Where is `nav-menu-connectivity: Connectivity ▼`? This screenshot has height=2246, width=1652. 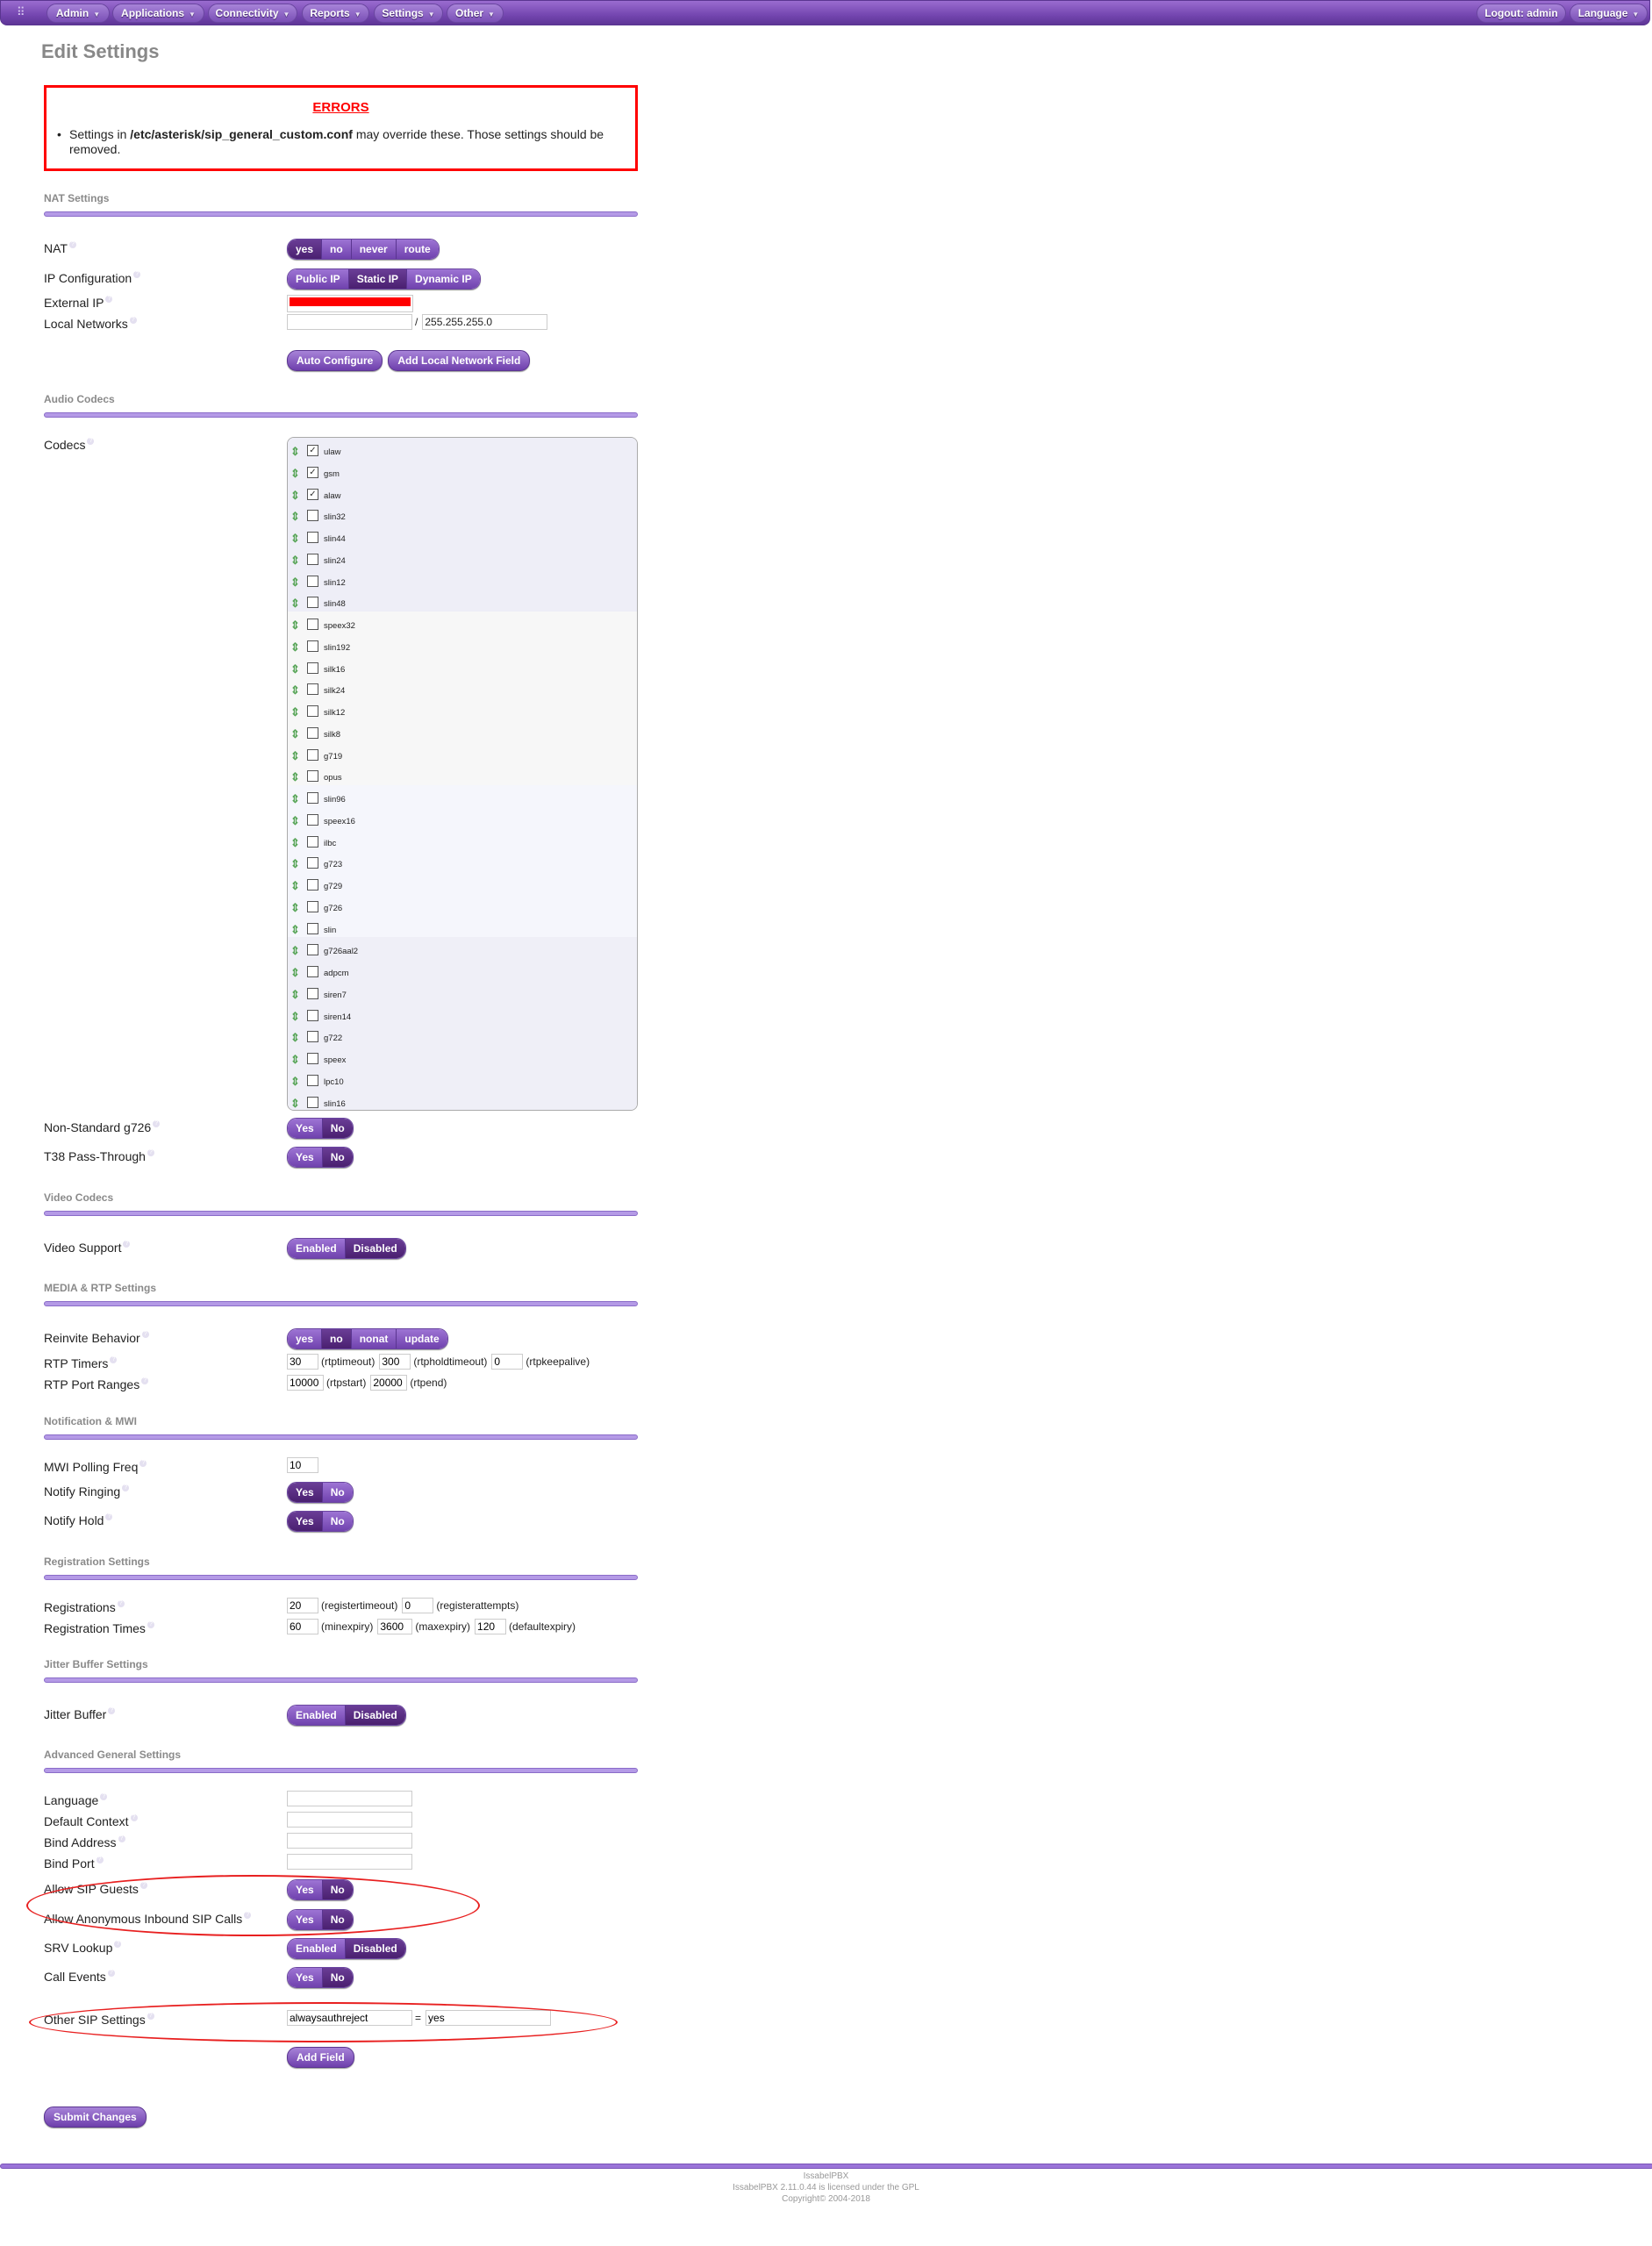
nav-menu-connectivity: Connectivity ▼ is located at coordinates (253, 13).